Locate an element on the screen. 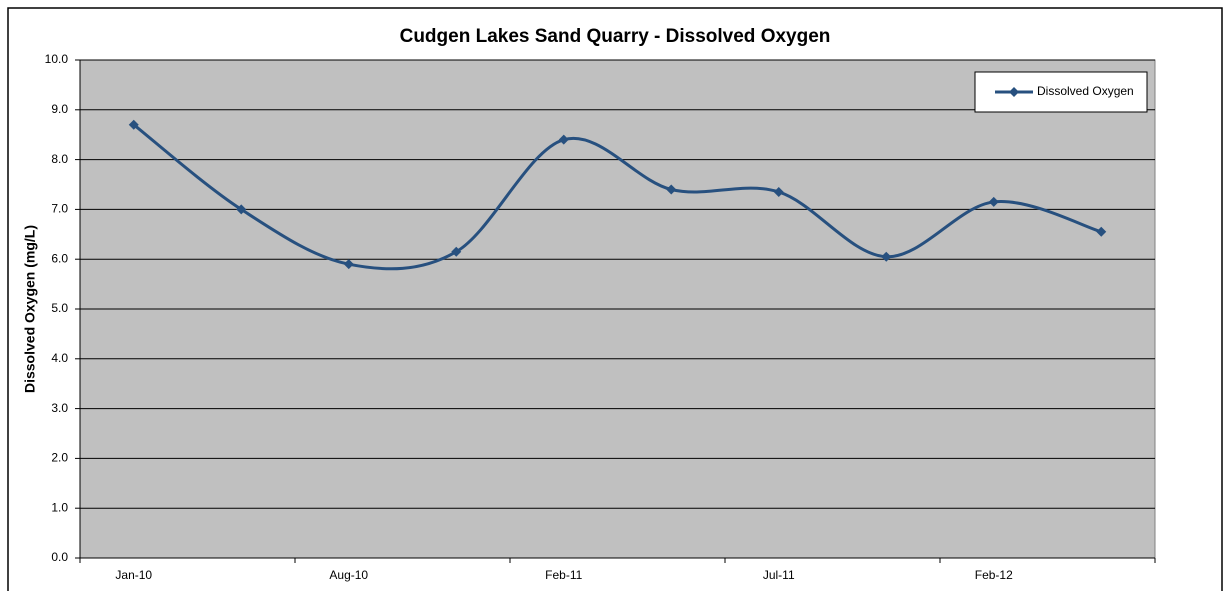 This screenshot has height=591, width=1224. y-tick-label: 7.0 is located at coordinates (59, 209).